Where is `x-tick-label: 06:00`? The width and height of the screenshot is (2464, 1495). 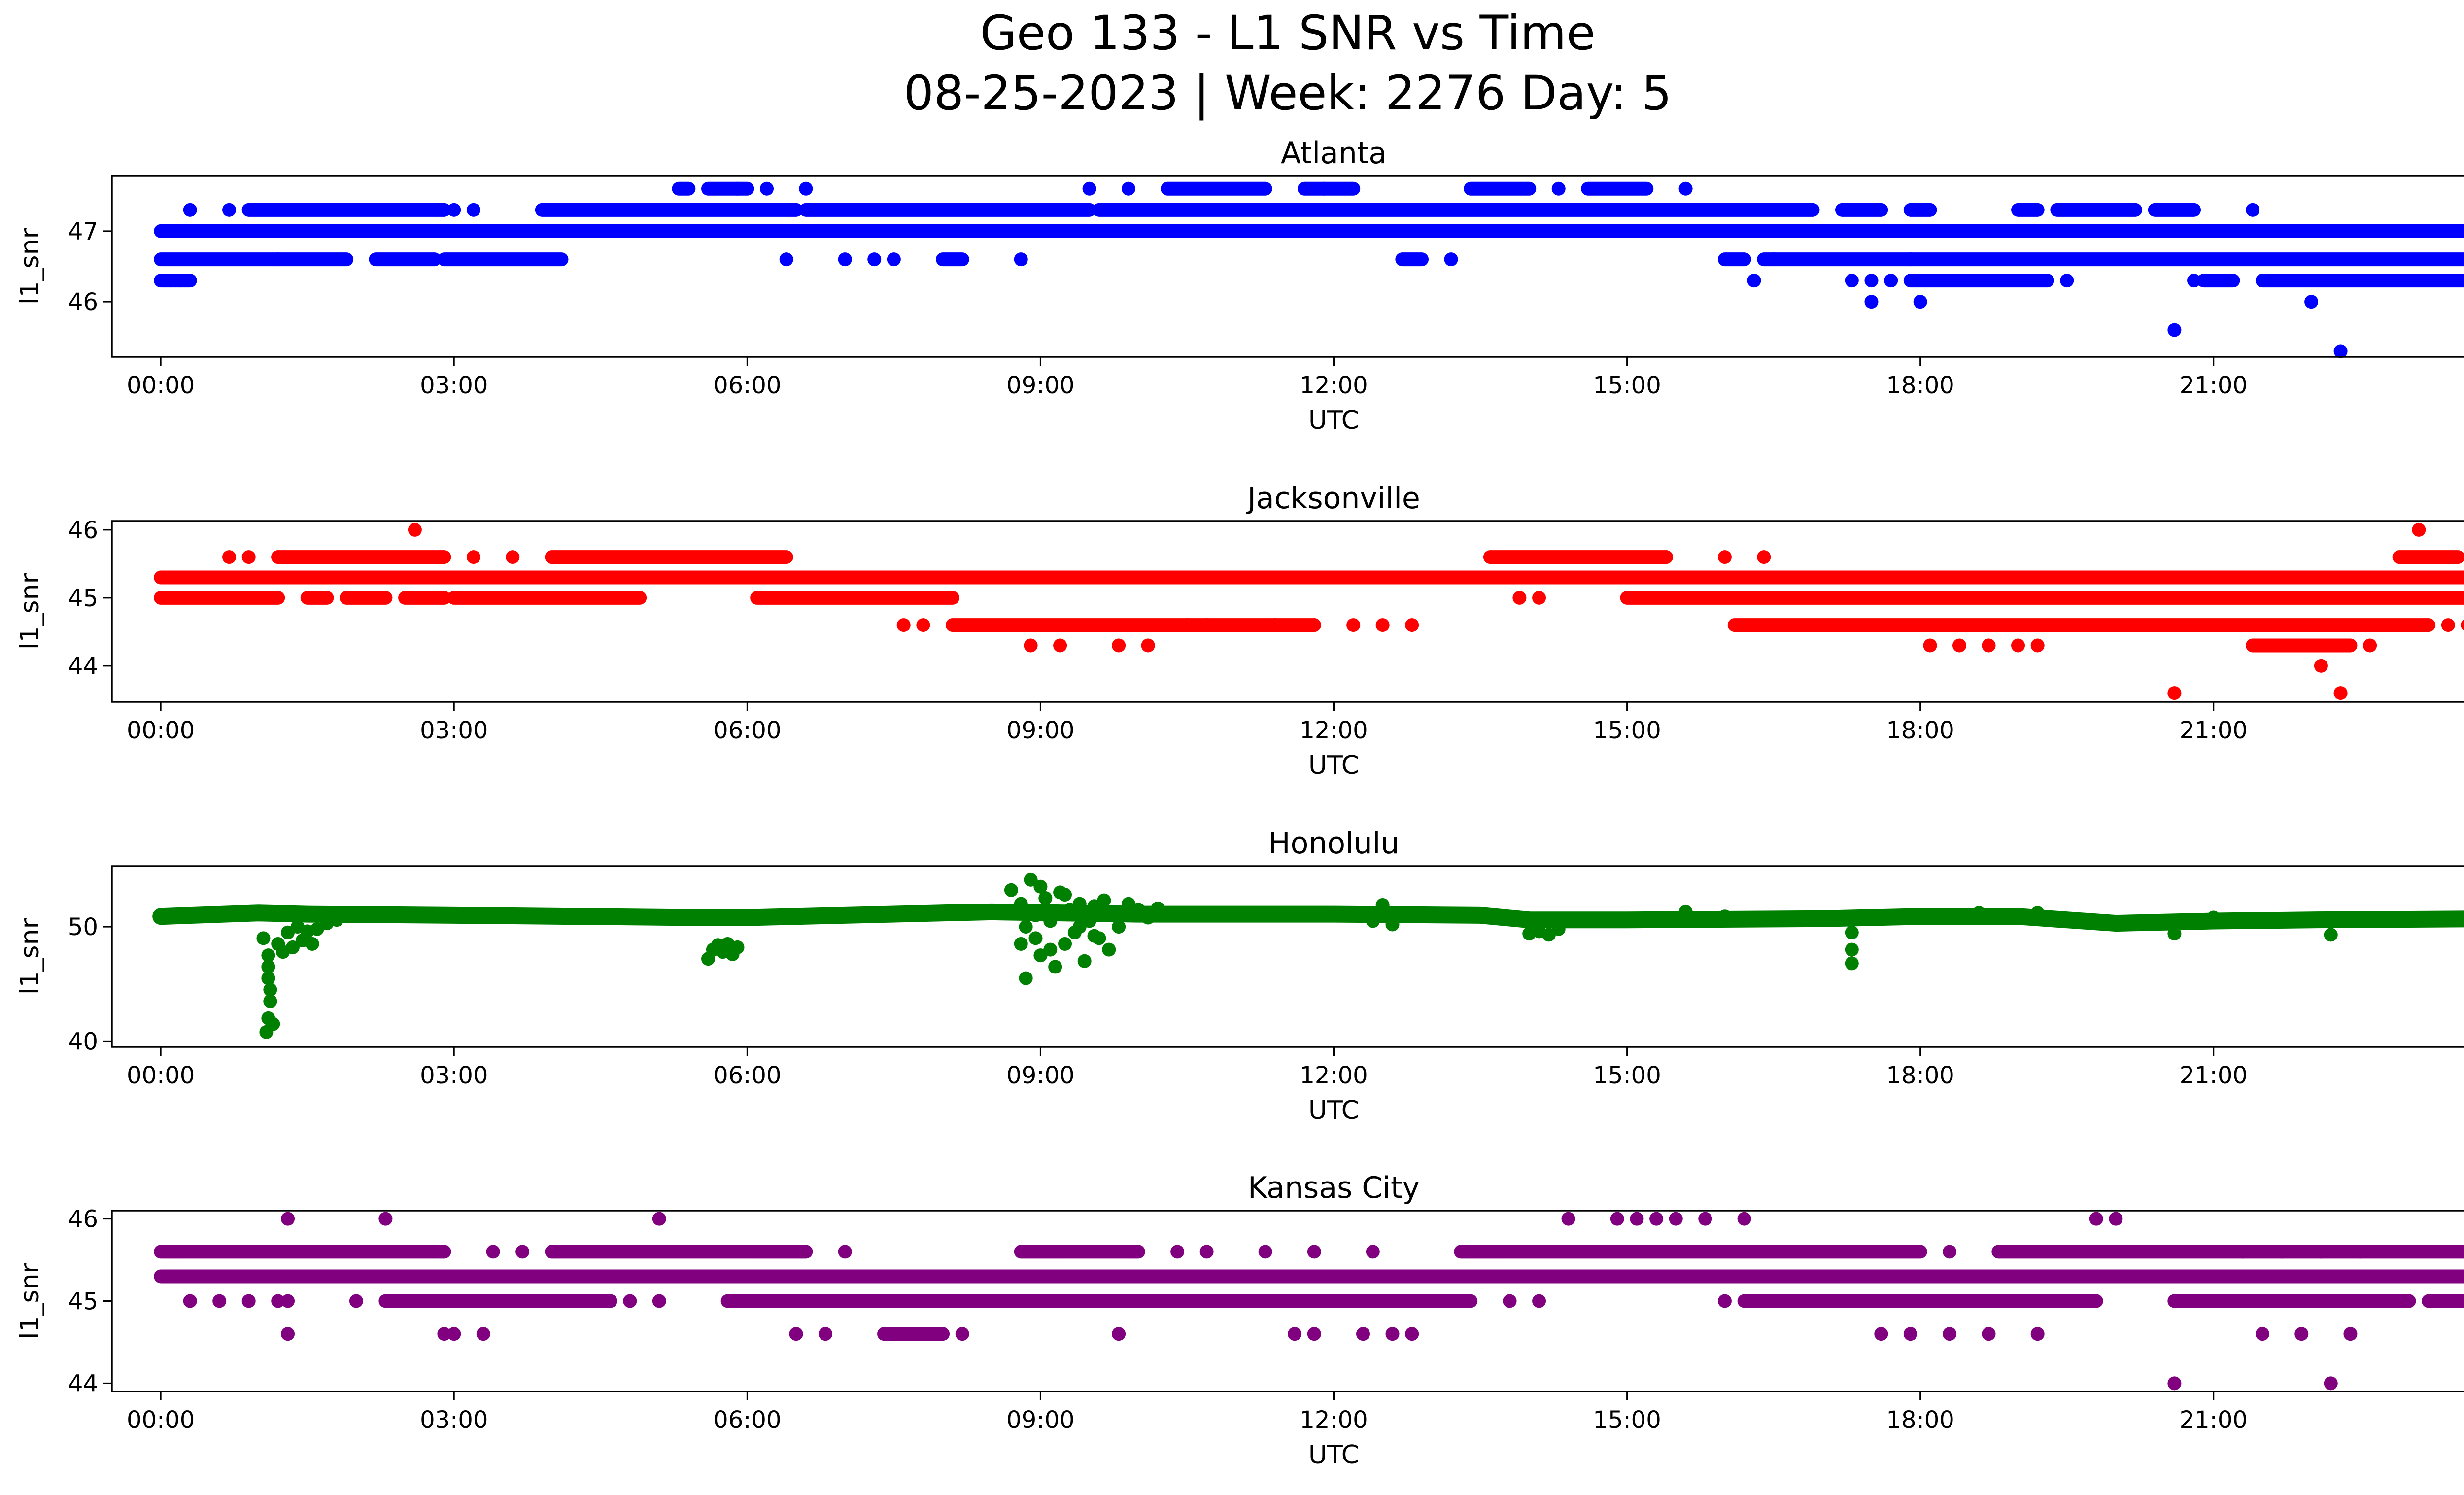 x-tick-label: 06:00 is located at coordinates (747, 730).